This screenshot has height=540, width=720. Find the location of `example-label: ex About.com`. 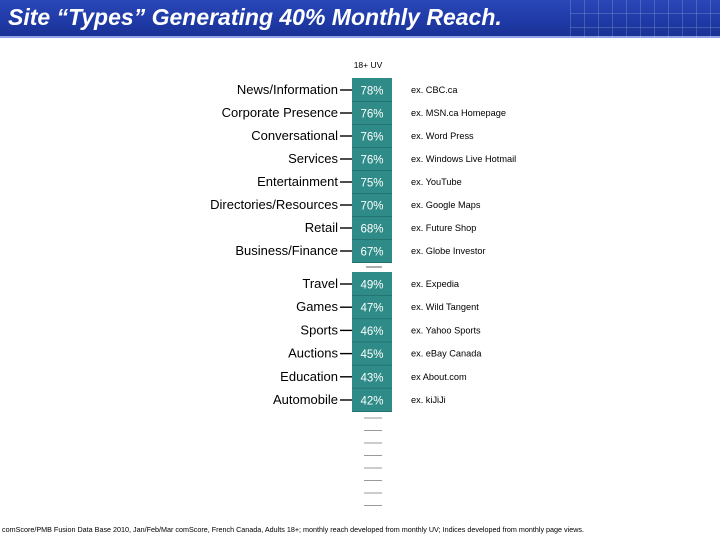

example-label: ex About.com is located at coordinates (439, 377).